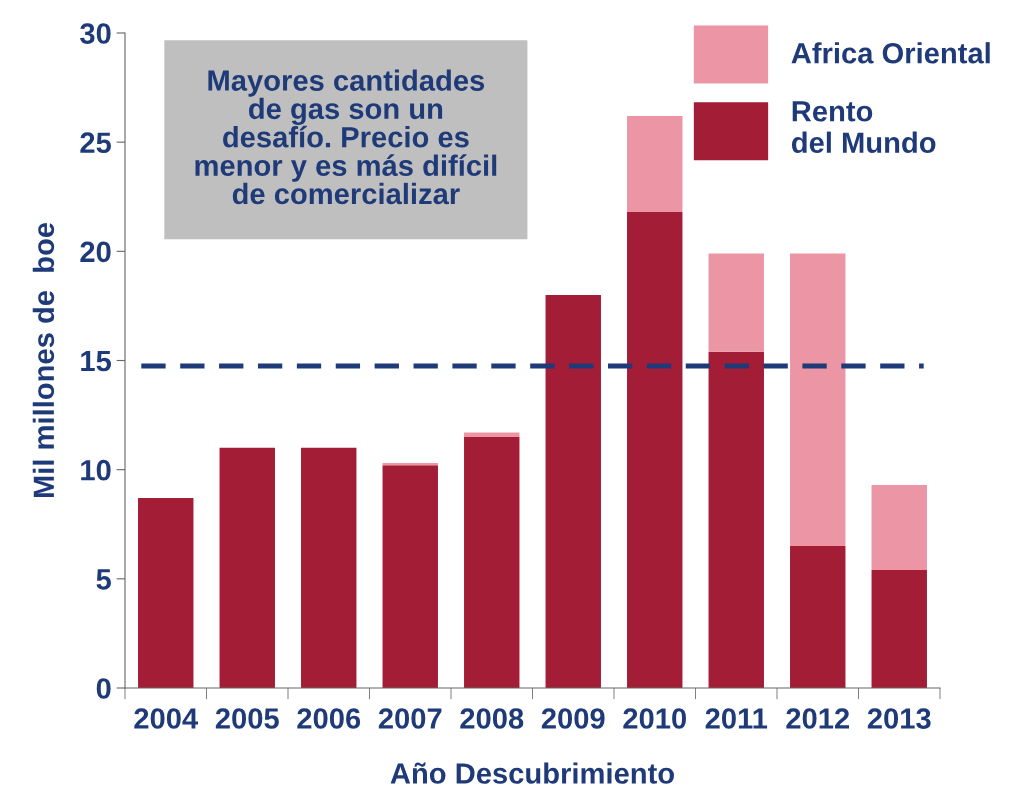 The height and width of the screenshot is (799, 1018). Describe the element at coordinates (573, 718) in the screenshot. I see `x-tick-label: 2009` at that location.